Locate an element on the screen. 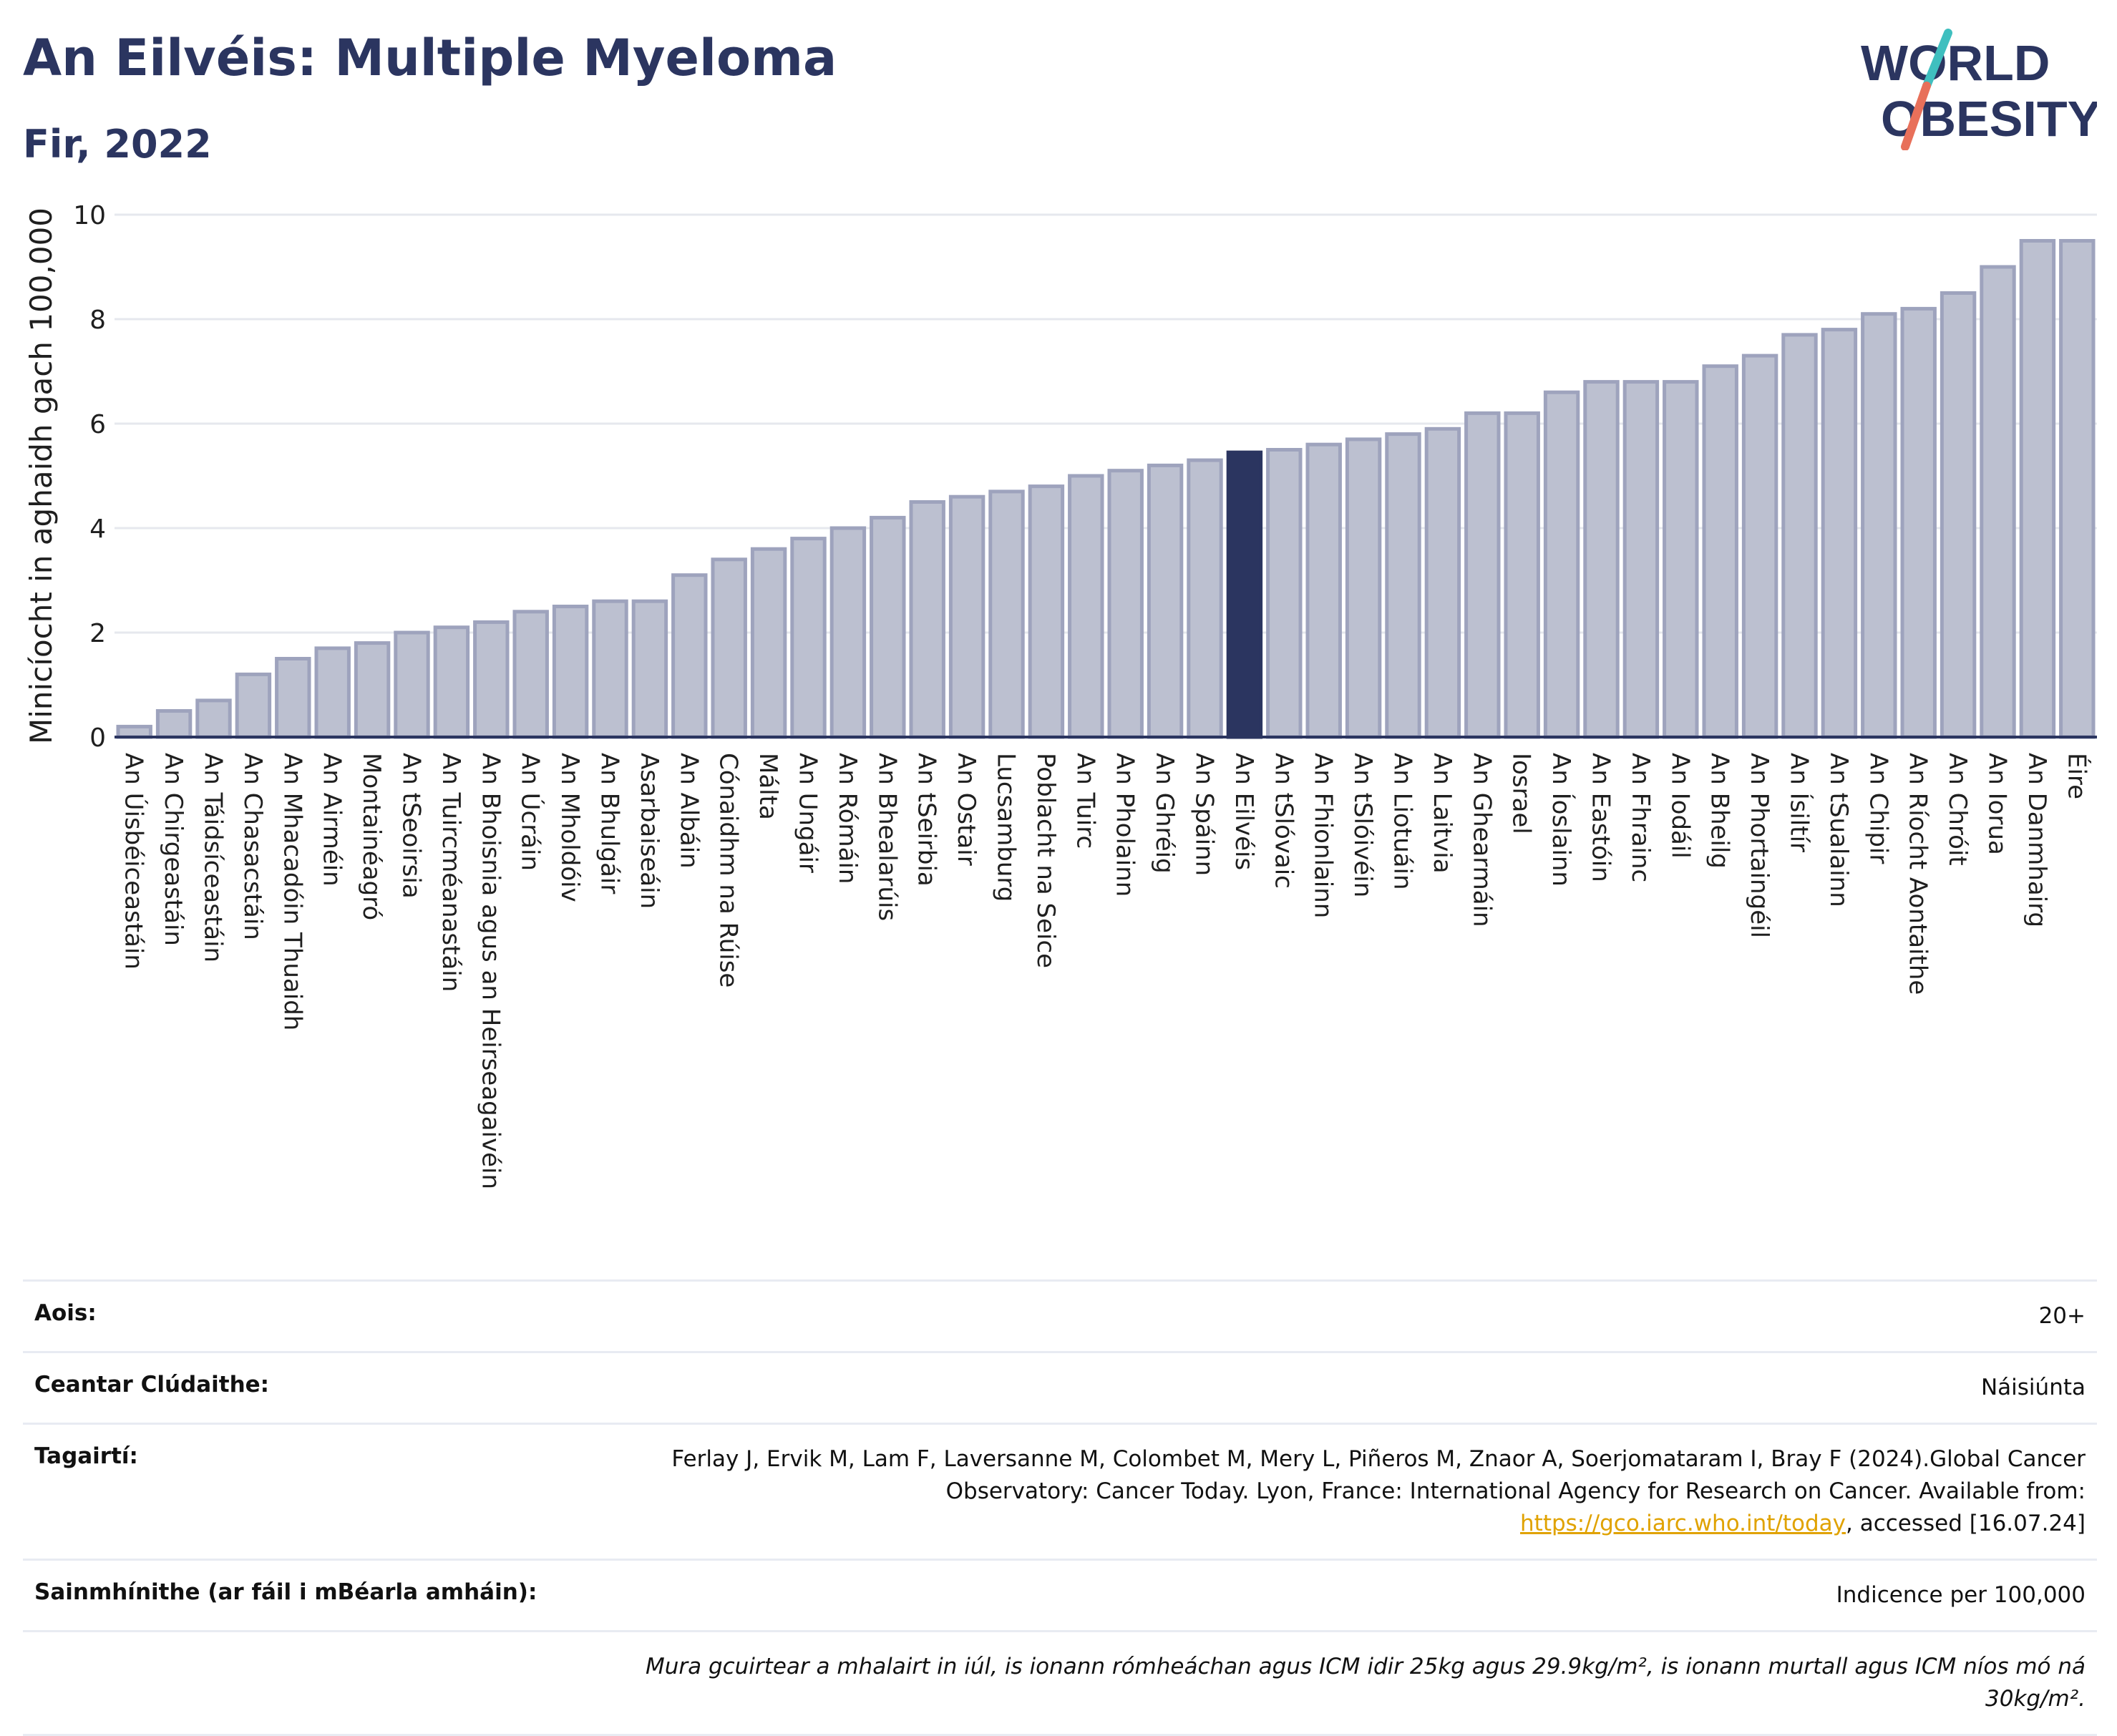 The image size is (2117, 1736). x-tick-label: An Táidsíceastáin is located at coordinates (214, 858).